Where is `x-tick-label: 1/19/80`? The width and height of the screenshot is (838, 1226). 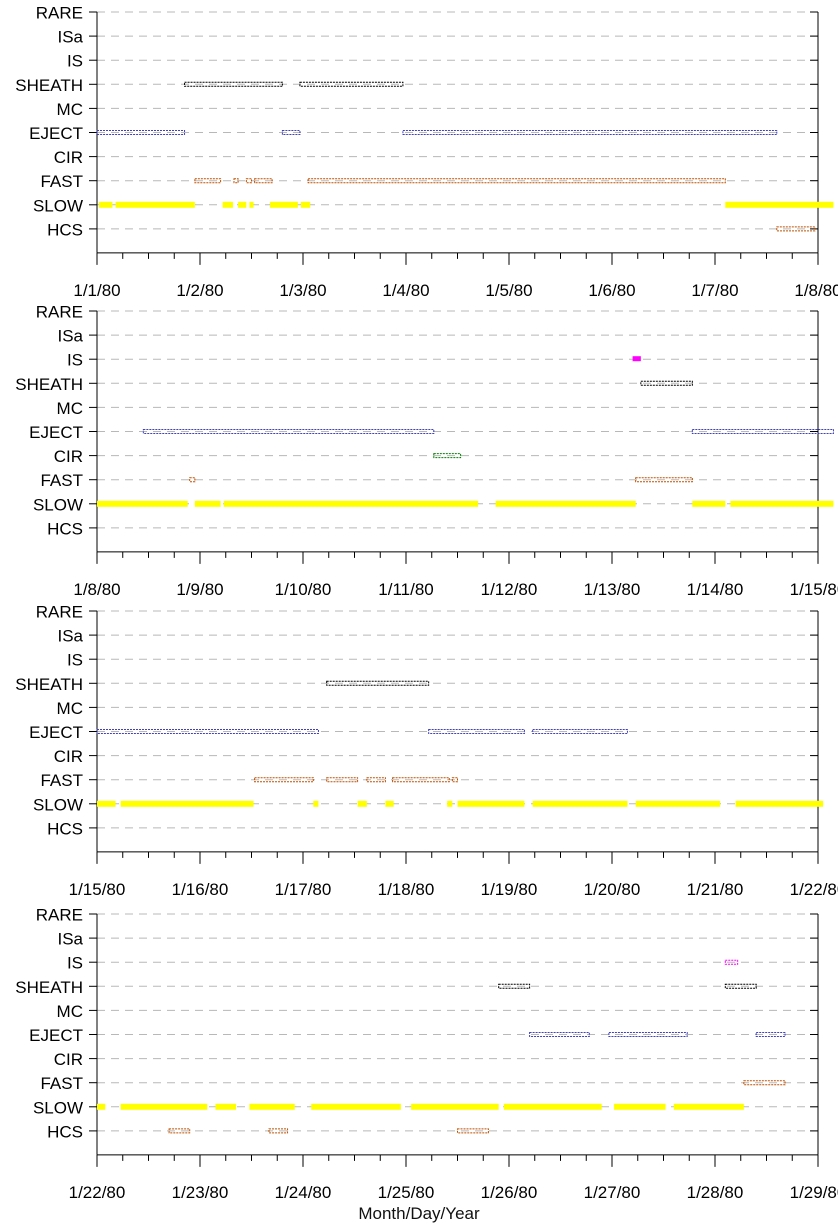
x-tick-label: 1/19/80 is located at coordinates (509, 889).